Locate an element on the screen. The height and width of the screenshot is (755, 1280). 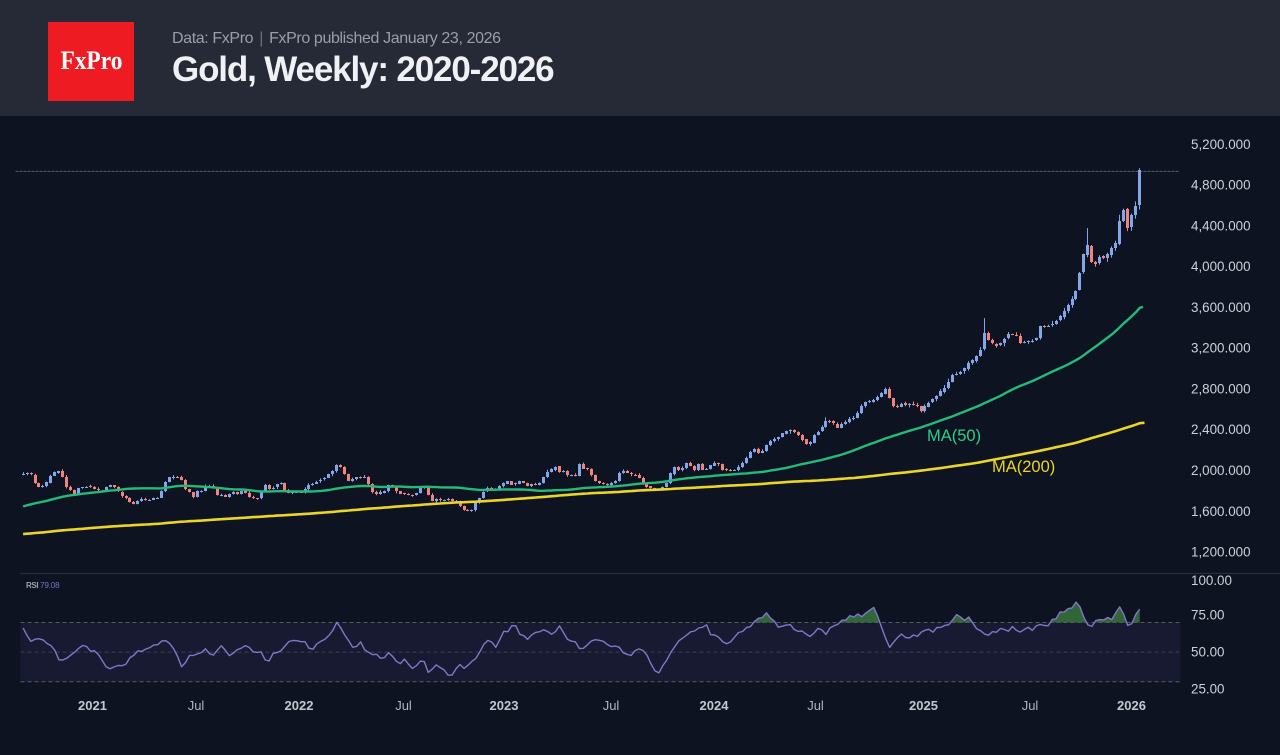
svg-text: 2025 is located at coordinates (923, 705).